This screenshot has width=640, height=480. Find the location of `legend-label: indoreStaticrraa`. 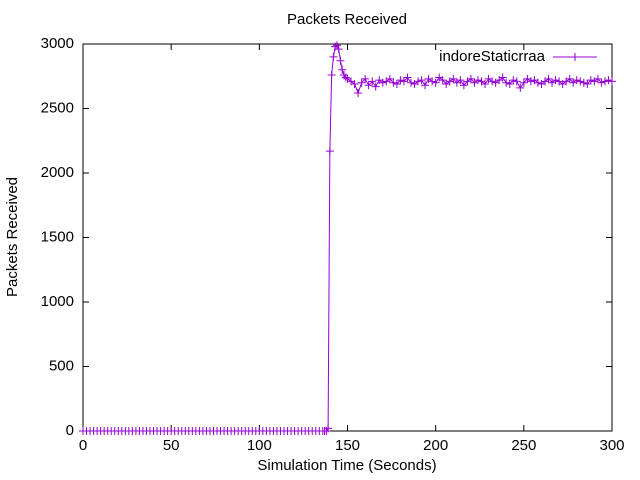

legend-label: indoreStaticrraa is located at coordinates (492, 56).